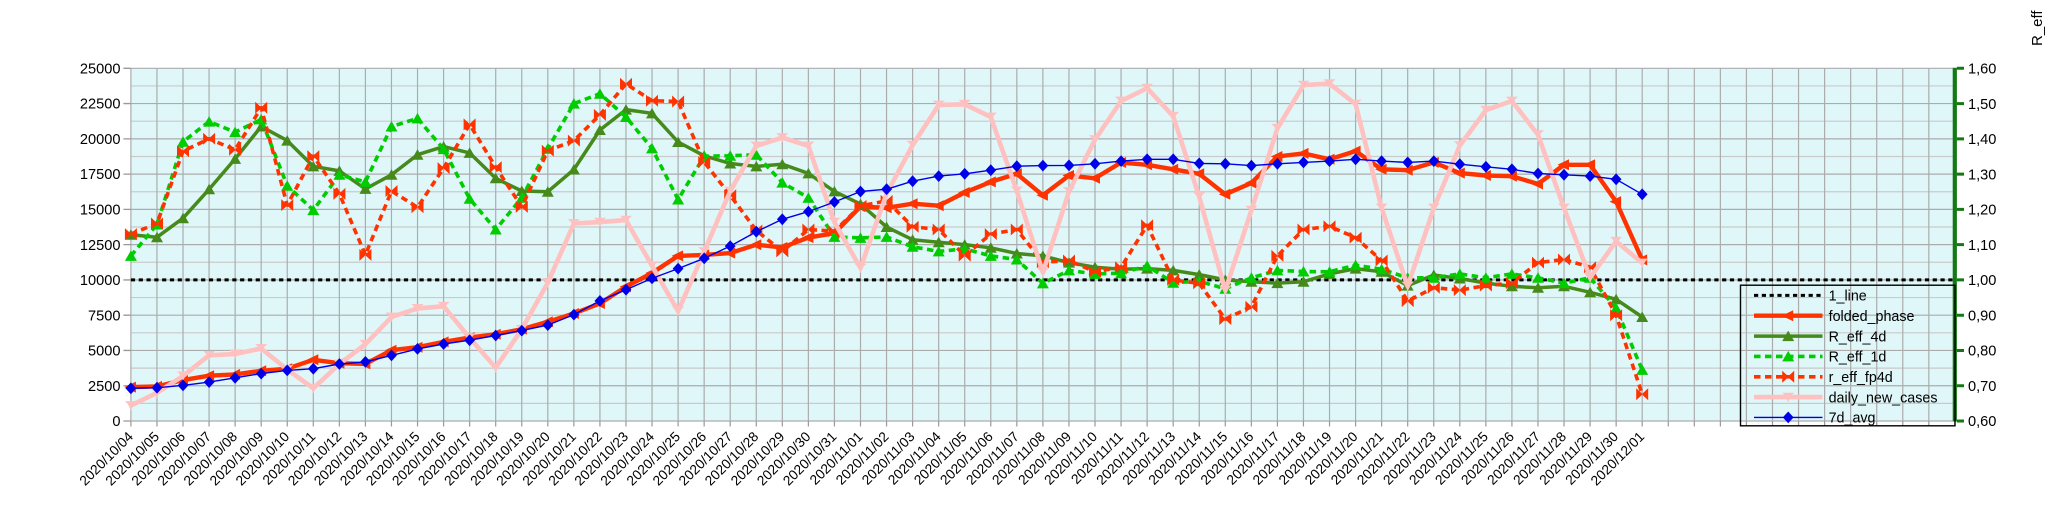  What do you see at coordinates (104, 352) in the screenshot?
I see `svg-text: 5000` at bounding box center [104, 352].